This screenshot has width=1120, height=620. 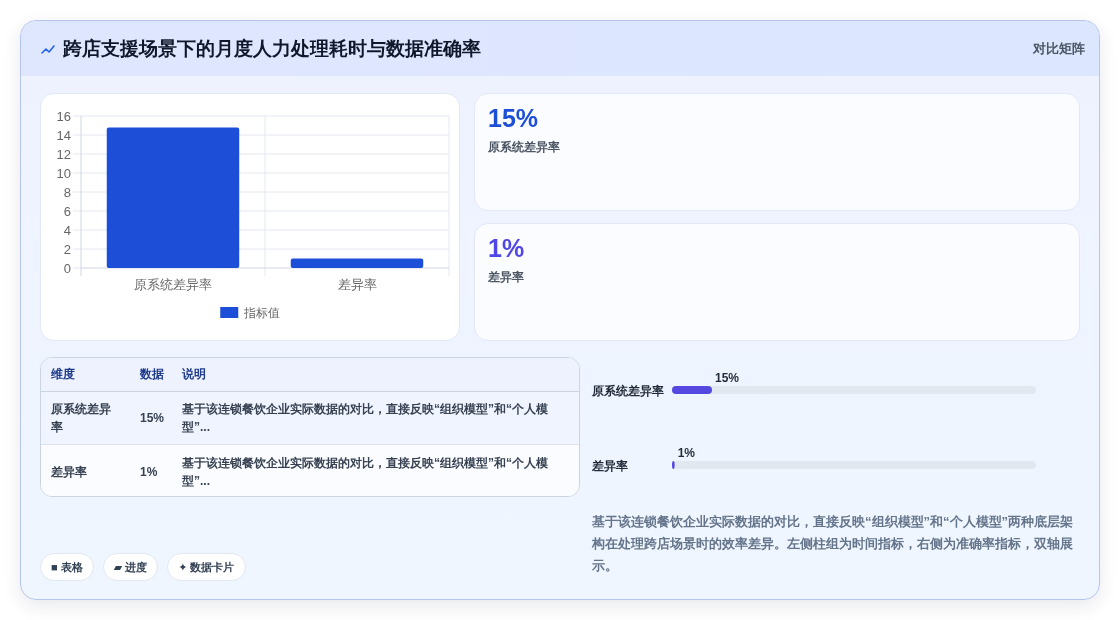 What do you see at coordinates (67, 567) in the screenshot?
I see `text: ■ 表格` at bounding box center [67, 567].